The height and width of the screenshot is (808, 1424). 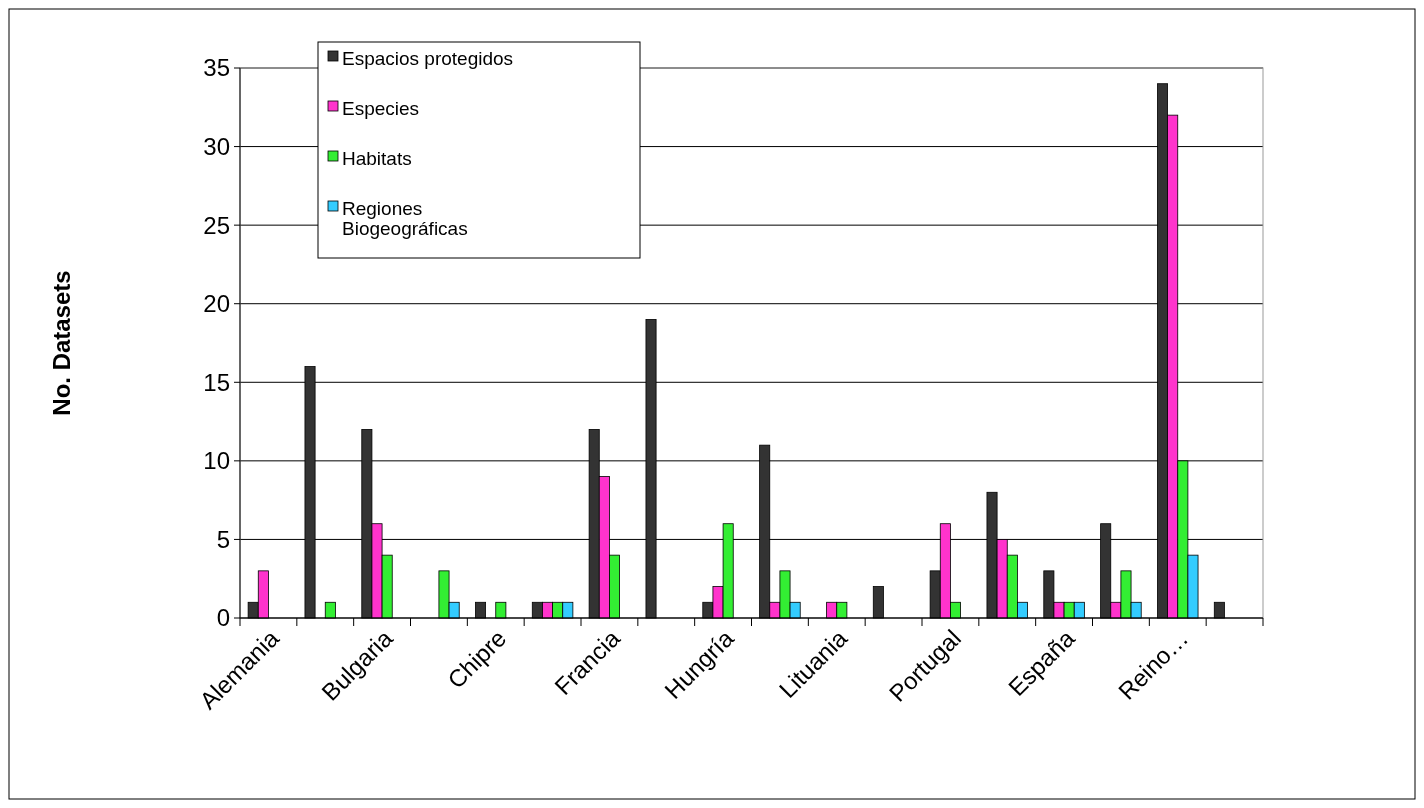 What do you see at coordinates (381, 108) in the screenshot?
I see `legend-label: Especies` at bounding box center [381, 108].